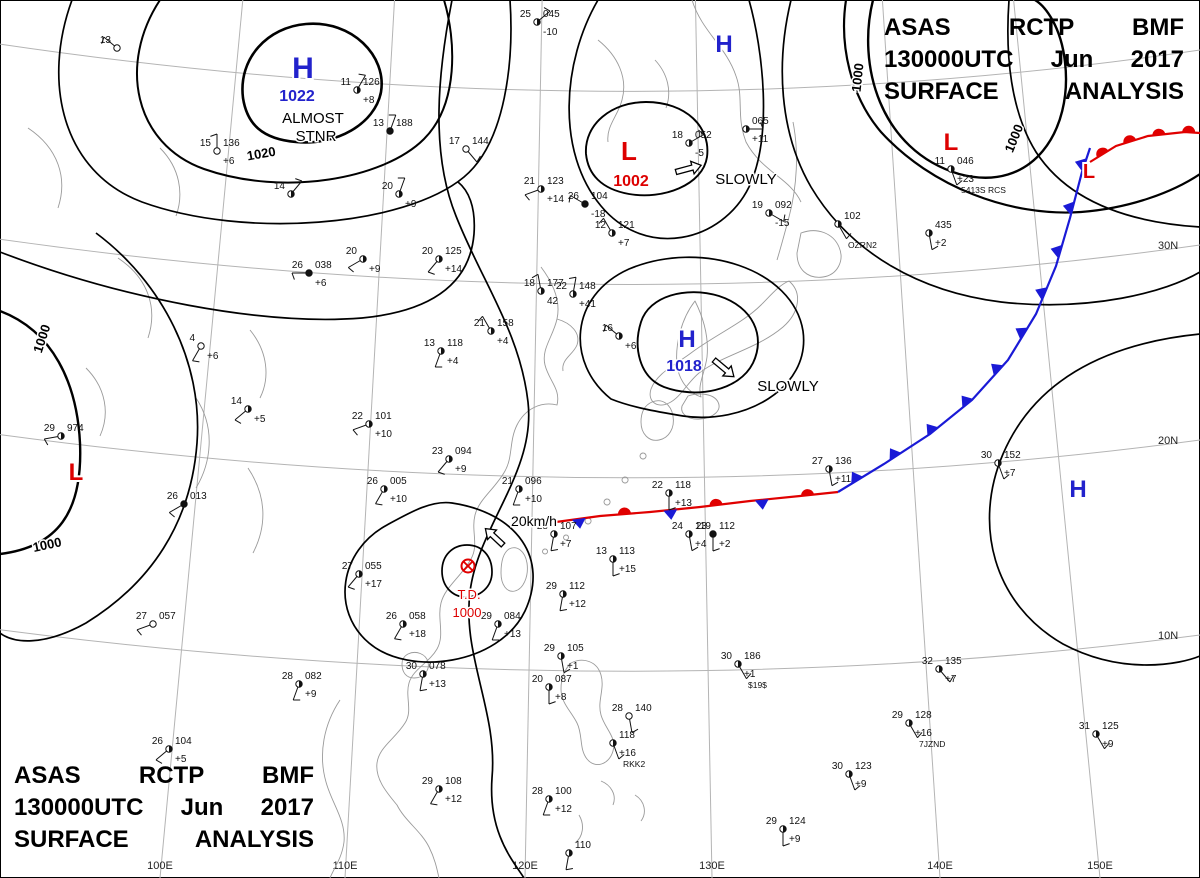 The height and width of the screenshot is (878, 1200). What do you see at coordinates (383, 434) in the screenshot?
I see `station-dewpoint: +10` at bounding box center [383, 434].